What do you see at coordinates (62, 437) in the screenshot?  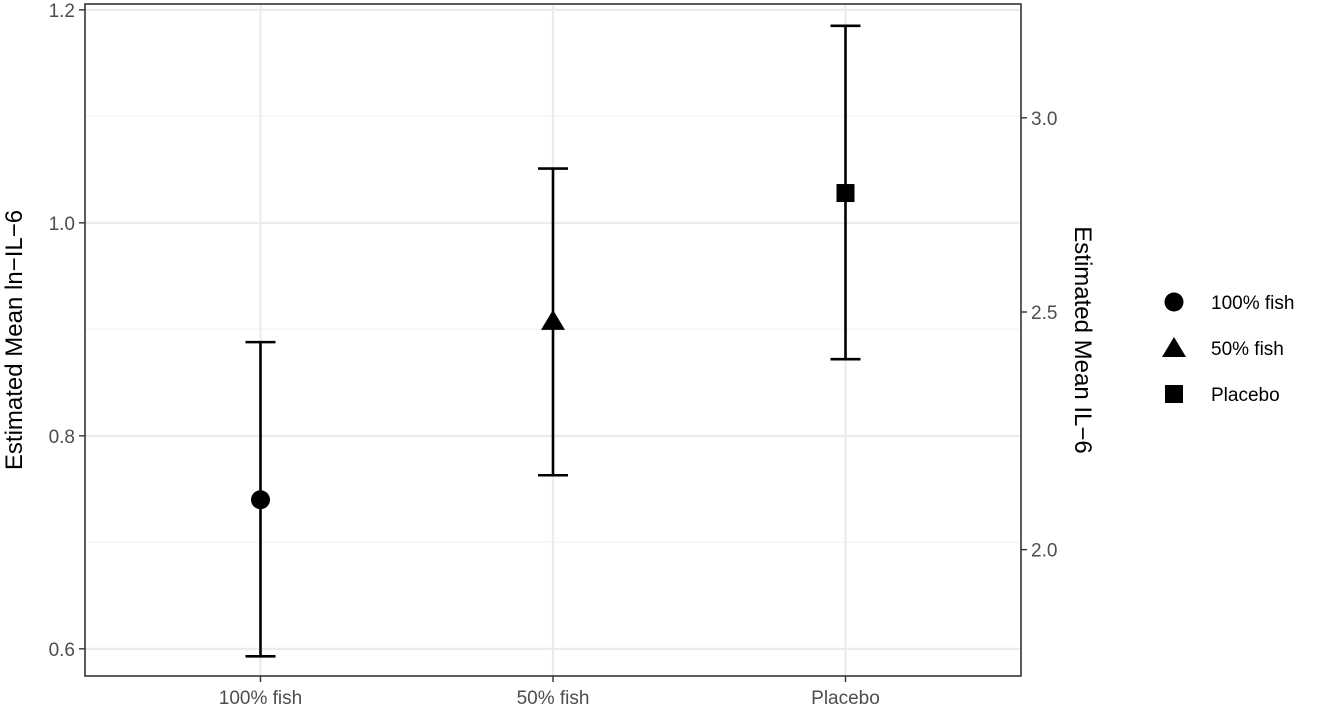 I see `y-axis-tick-label: 0.8` at bounding box center [62, 437].